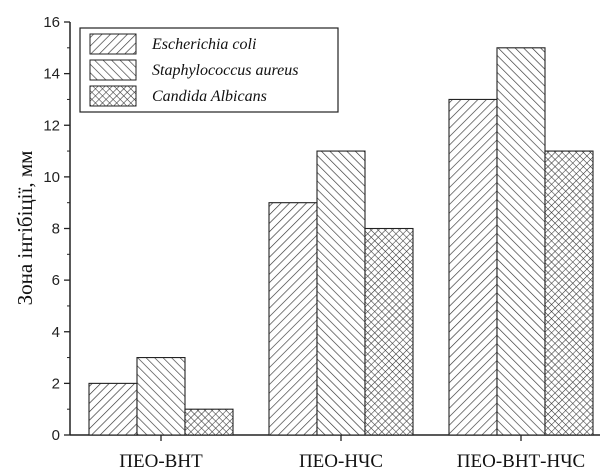  I want to click on y-tick-label: 8, so click(56, 229).